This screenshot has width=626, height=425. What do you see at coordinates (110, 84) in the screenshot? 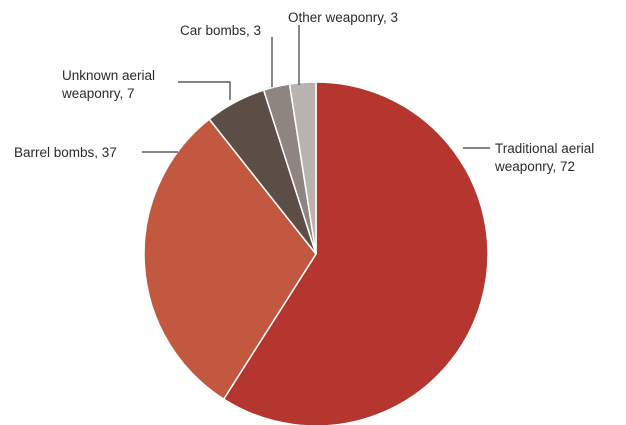
I see `label-unknown-aerial-weaponry: Unknown aerial weaponry, 7` at bounding box center [110, 84].